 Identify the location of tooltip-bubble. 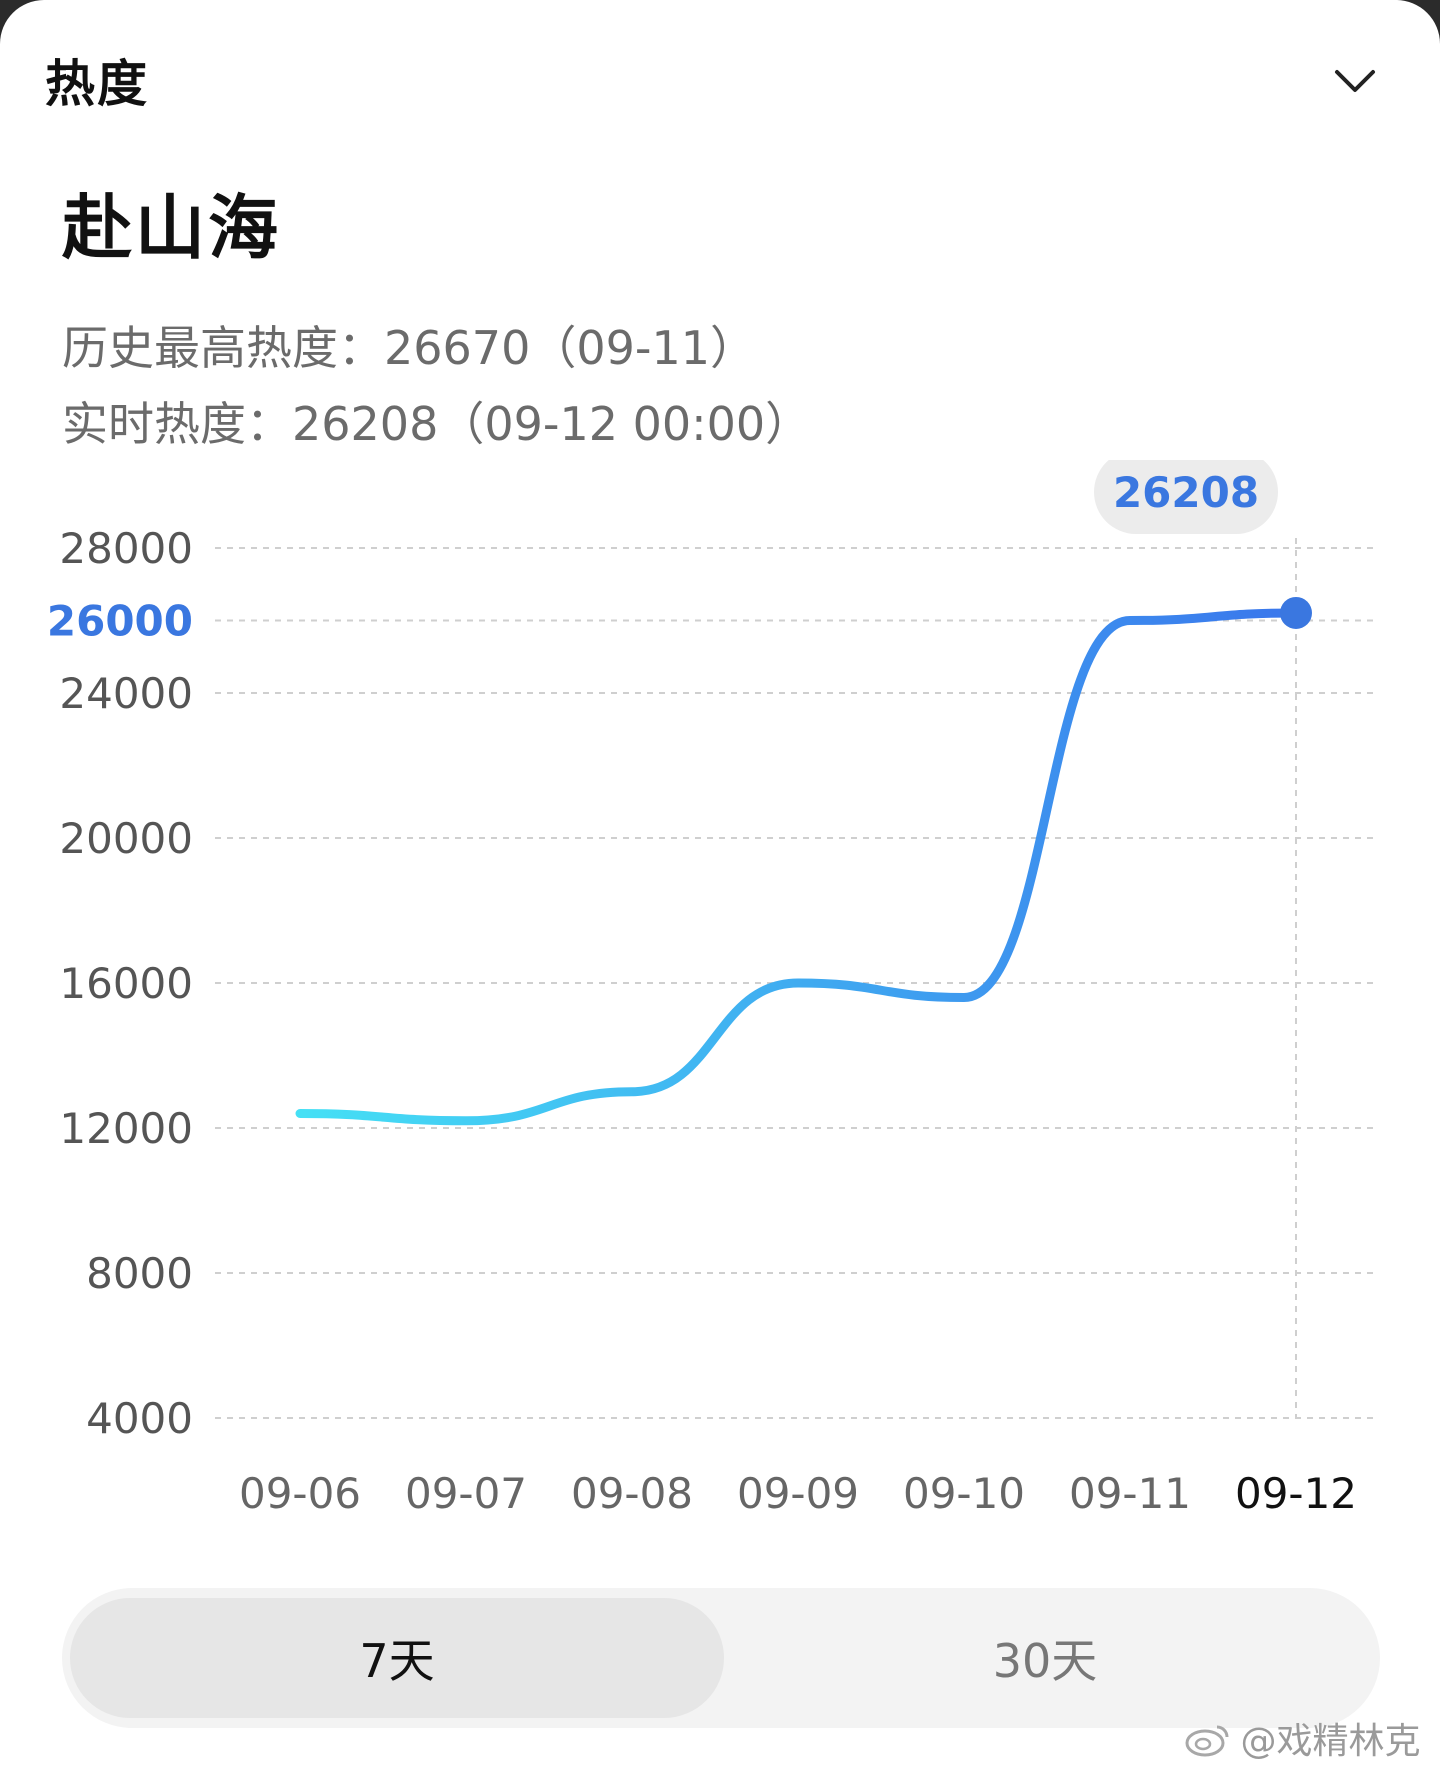
(1186, 497).